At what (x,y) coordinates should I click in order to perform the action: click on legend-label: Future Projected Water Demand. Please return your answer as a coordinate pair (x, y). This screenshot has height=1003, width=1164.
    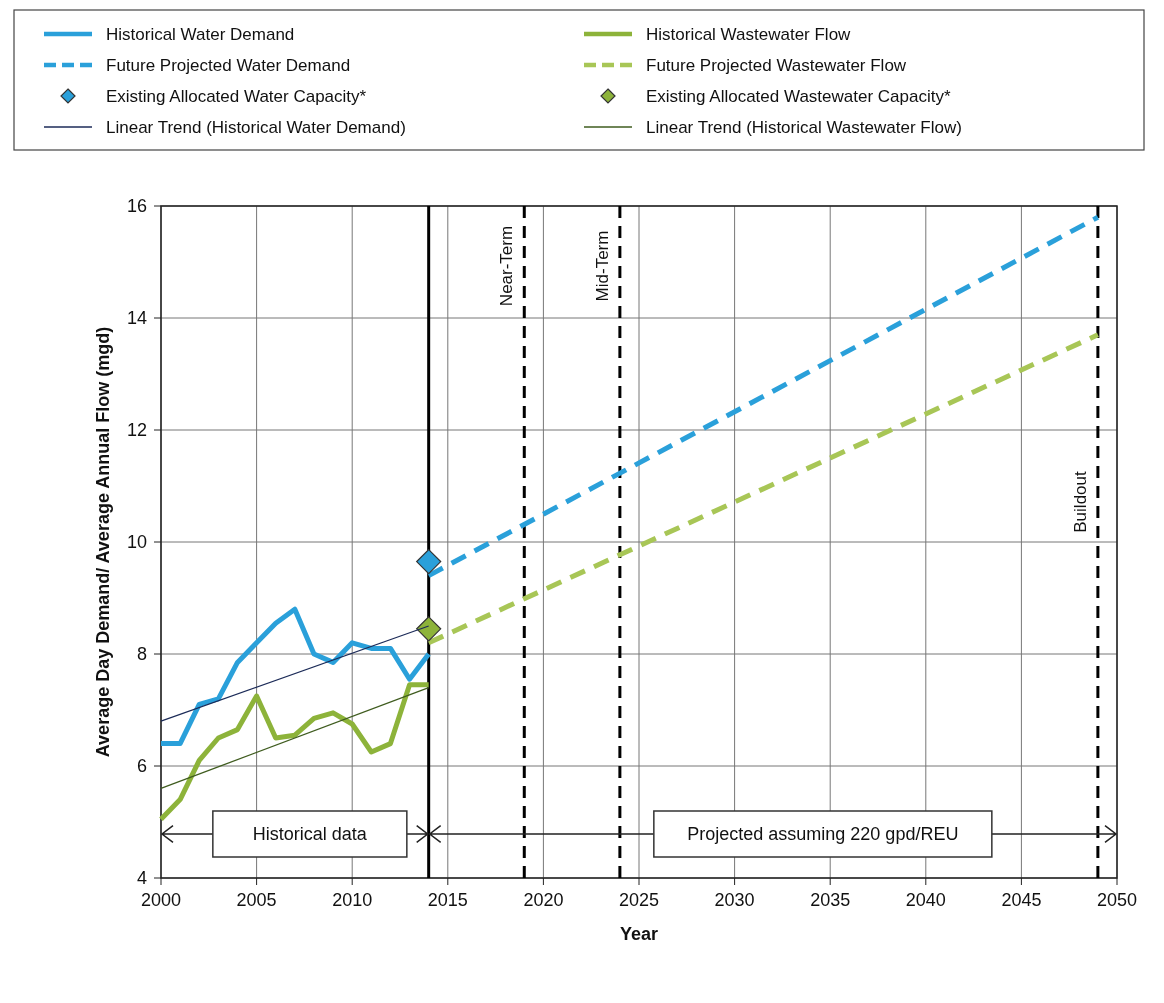
    Looking at the image, I should click on (228, 65).